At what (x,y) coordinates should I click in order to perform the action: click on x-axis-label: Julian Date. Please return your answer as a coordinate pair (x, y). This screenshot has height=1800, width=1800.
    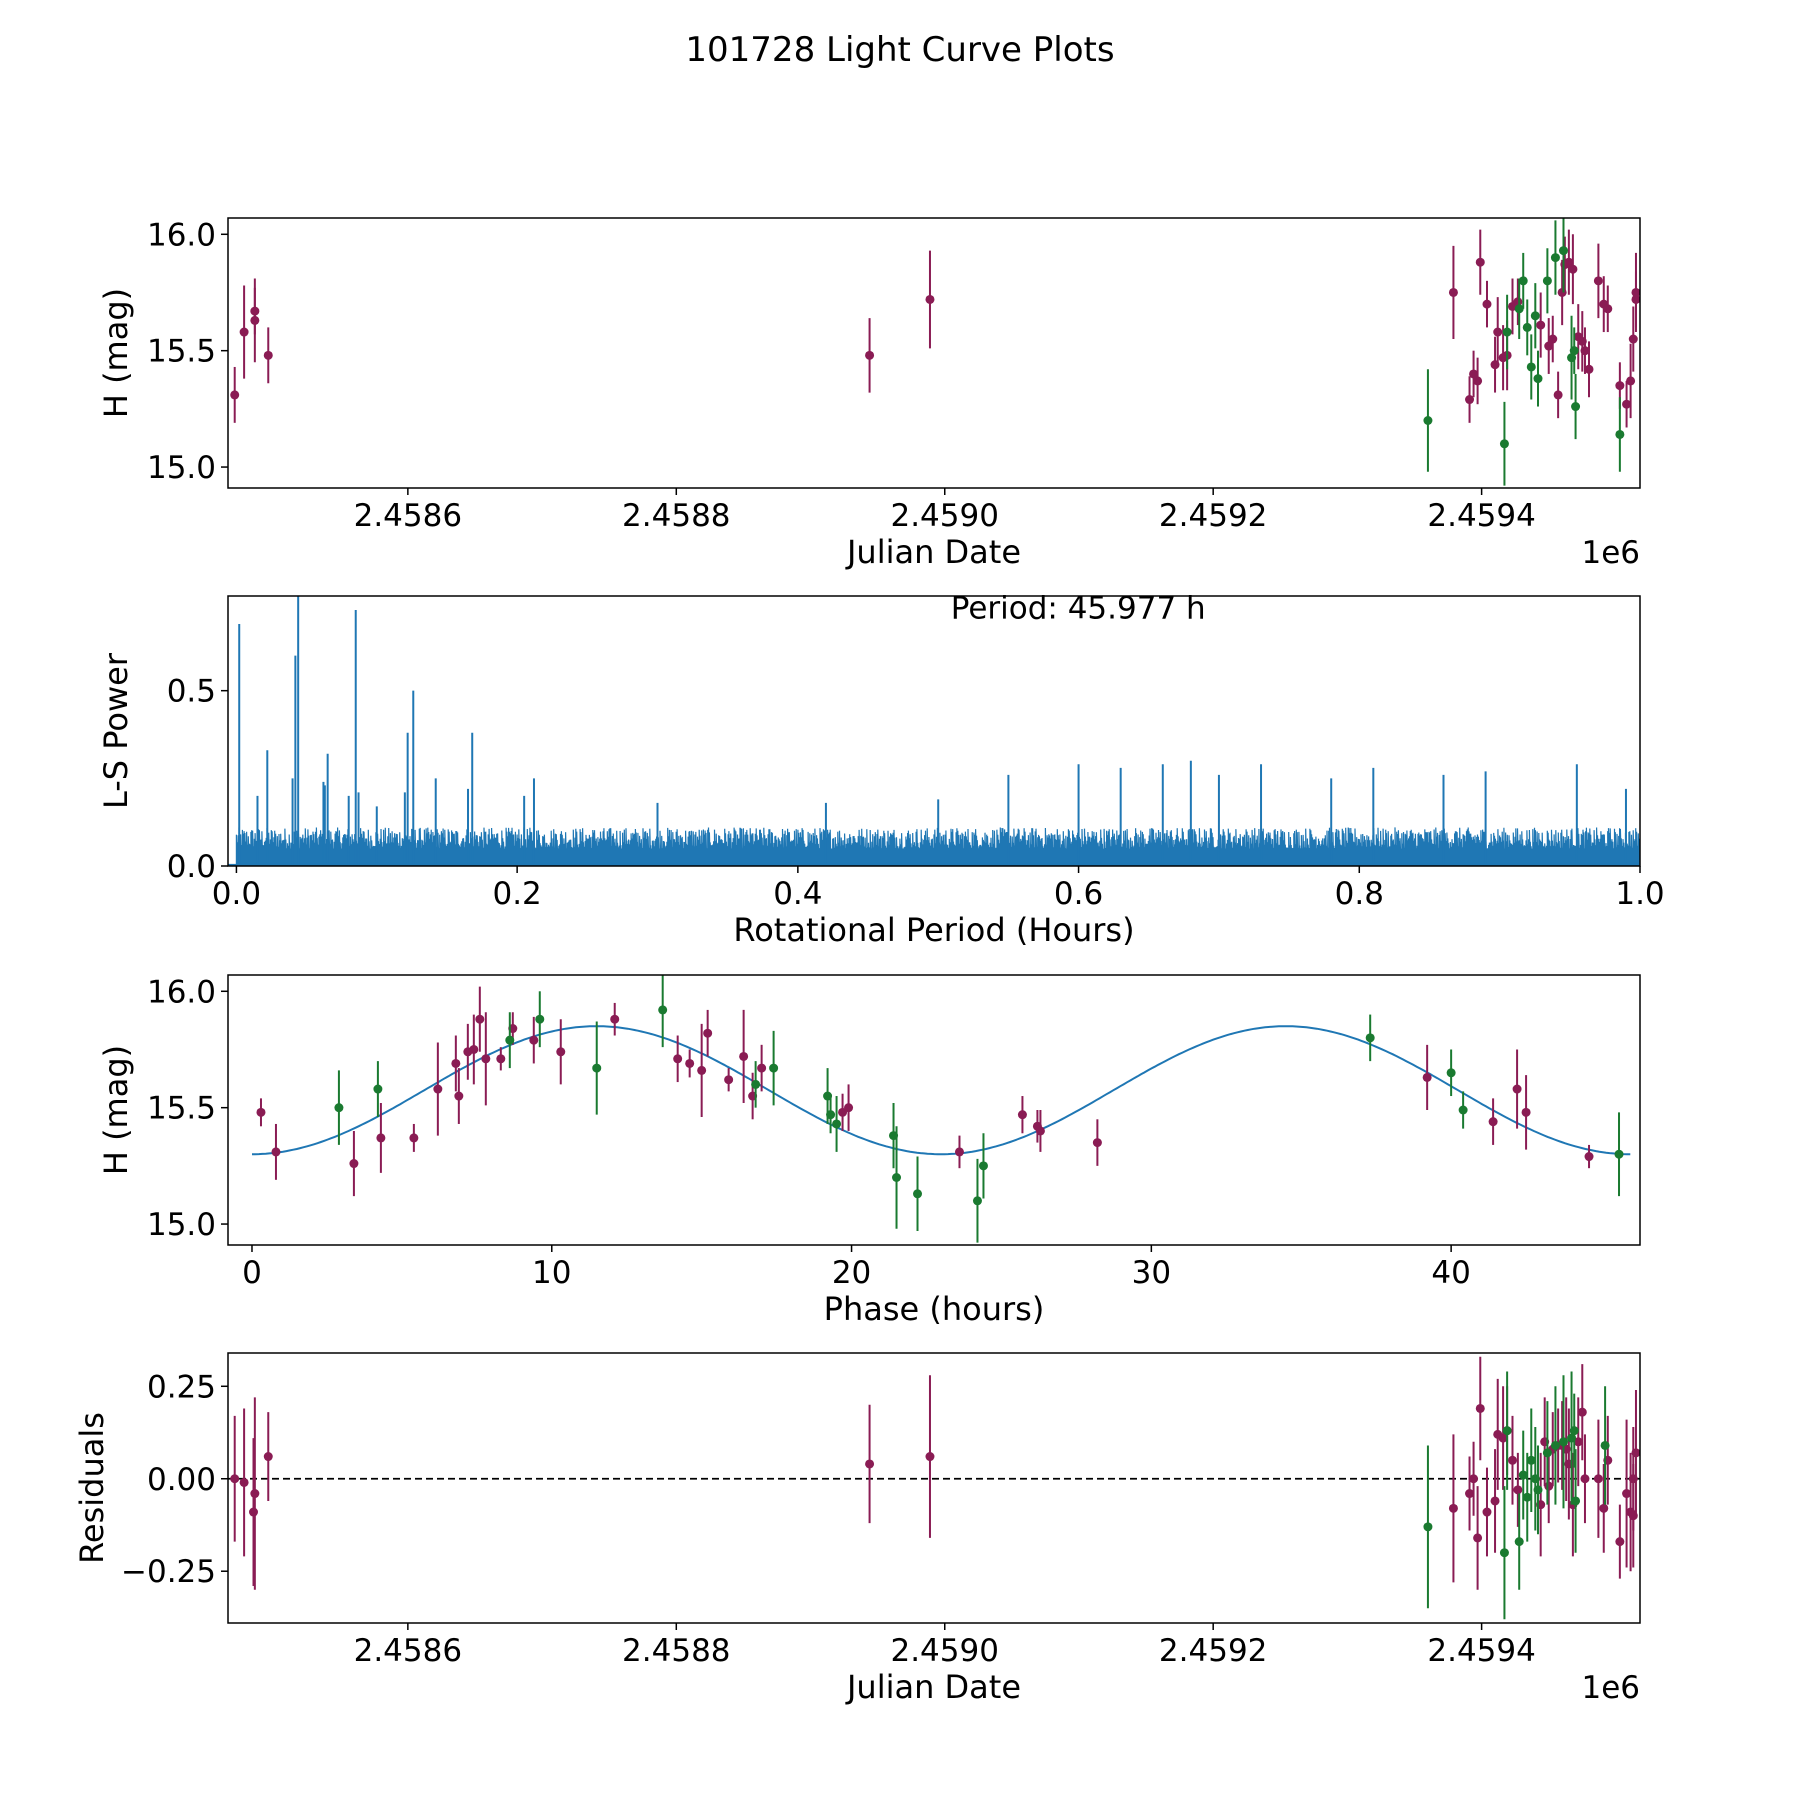
    Looking at the image, I should click on (933, 552).